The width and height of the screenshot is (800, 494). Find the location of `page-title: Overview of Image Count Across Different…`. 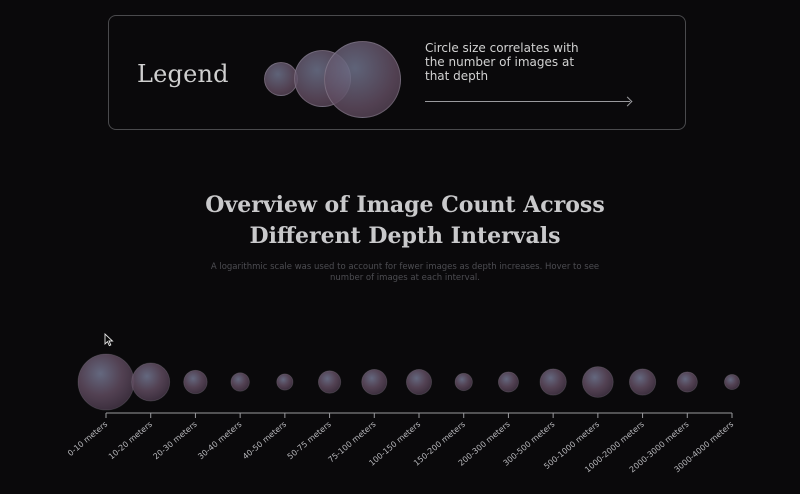

page-title: Overview of Image Count Across Different… is located at coordinates (405, 221).